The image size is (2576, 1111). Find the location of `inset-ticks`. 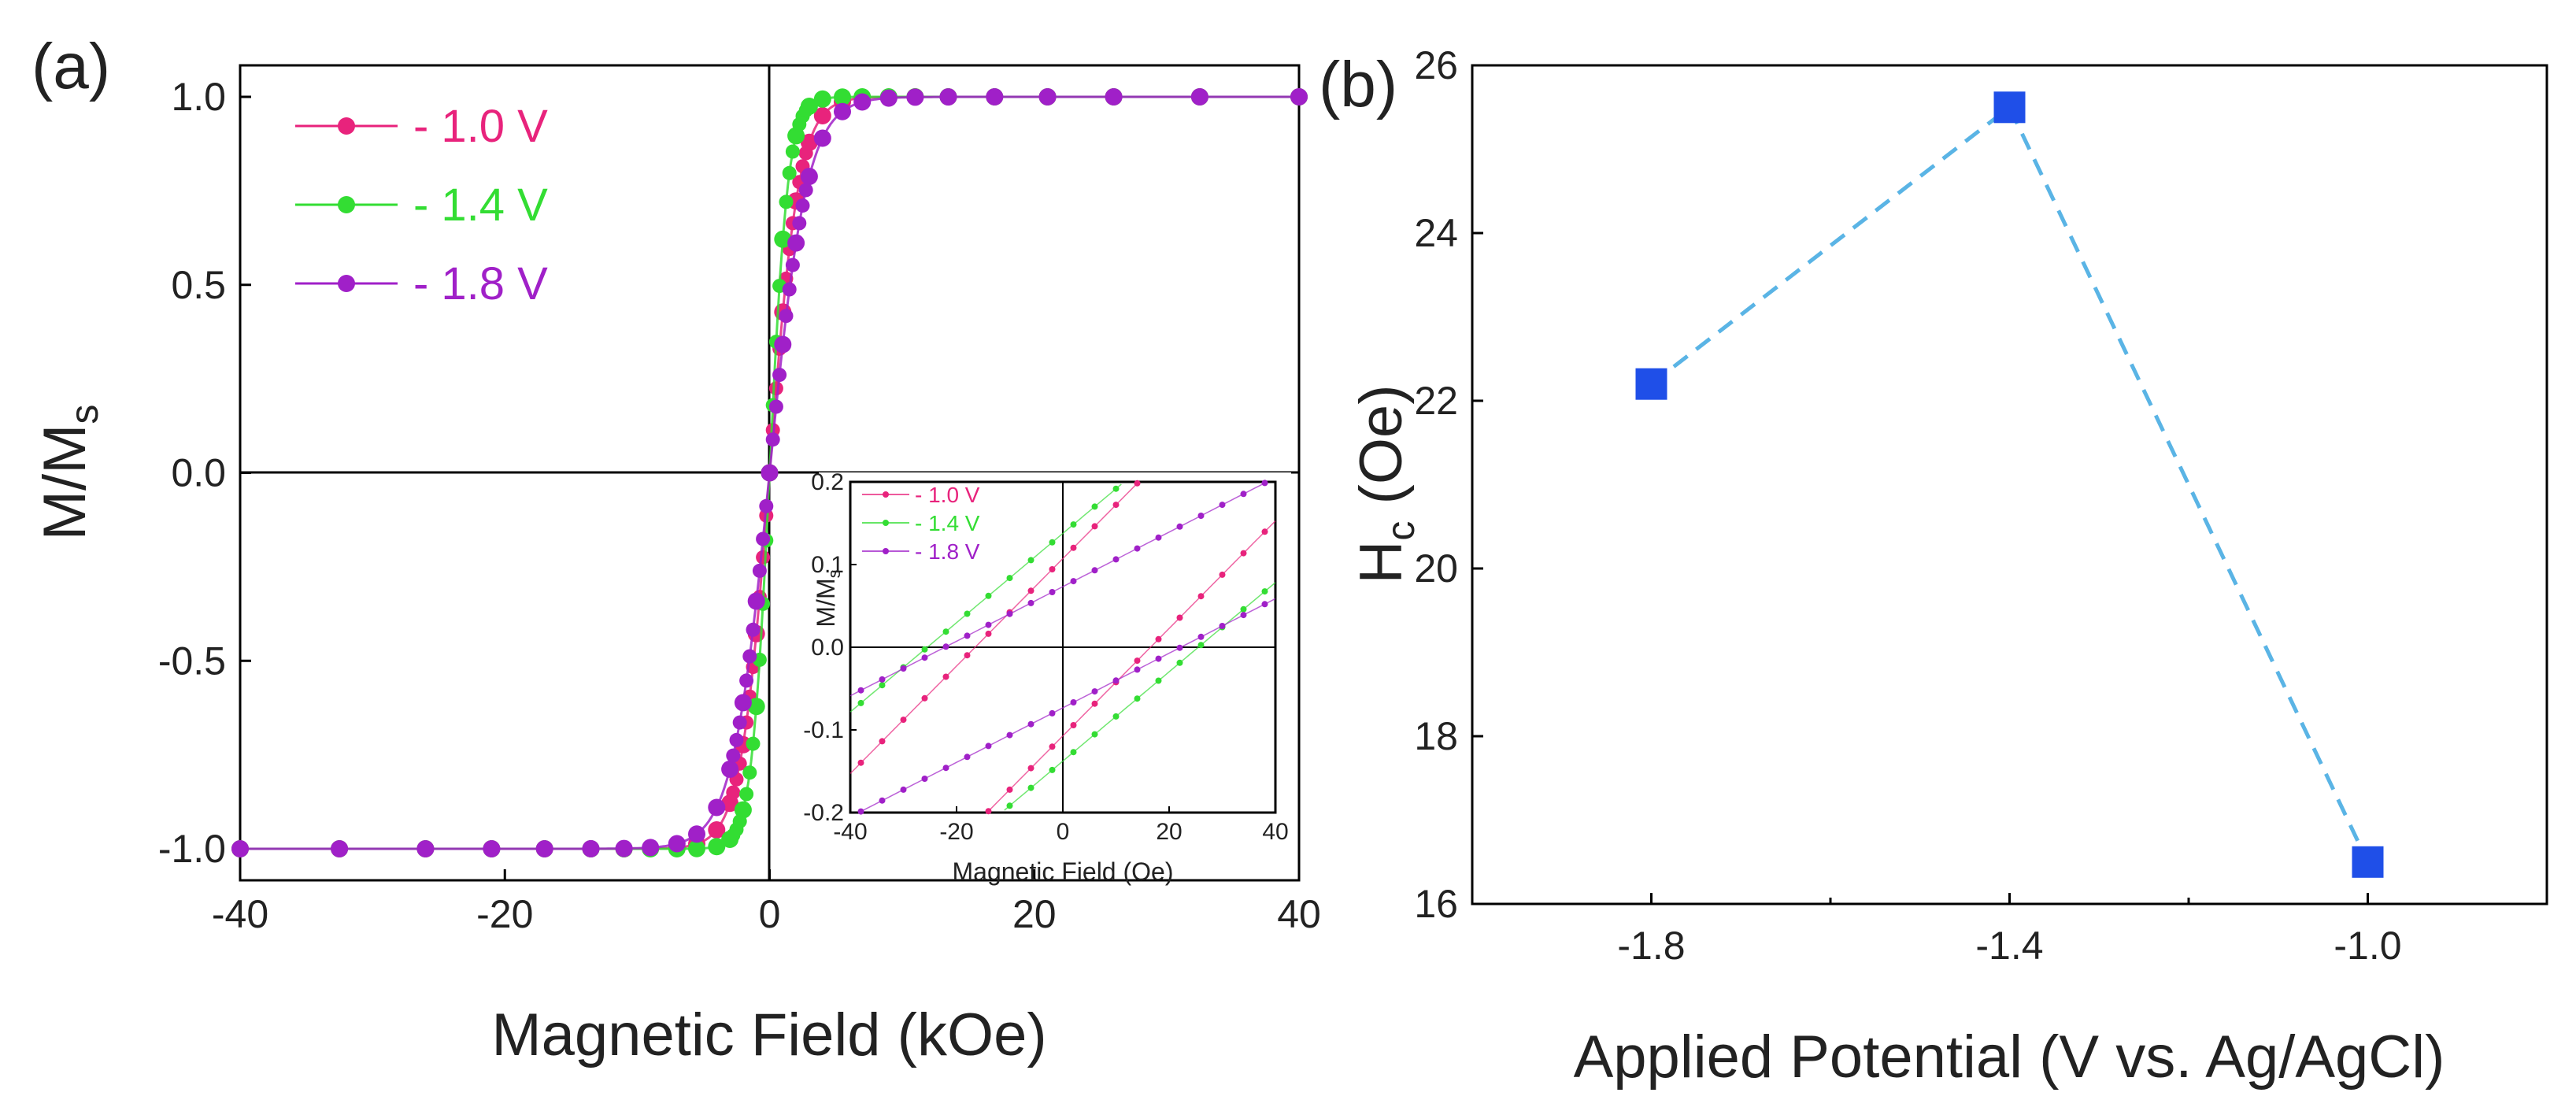

inset-ticks is located at coordinates (1062, 647).